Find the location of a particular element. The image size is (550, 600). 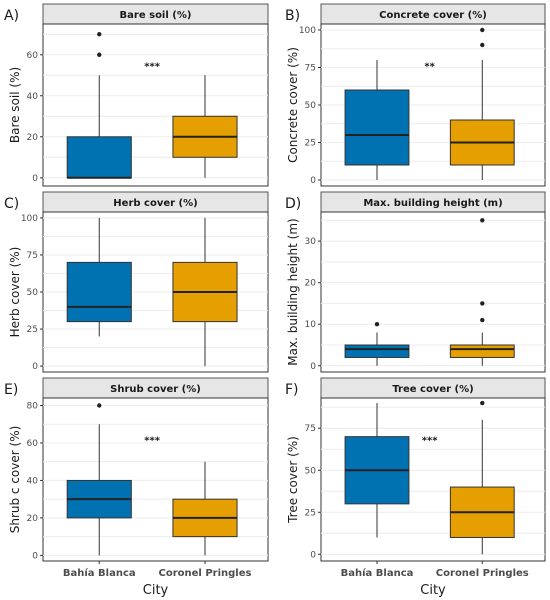

significance-marker: ** is located at coordinates (429, 66).